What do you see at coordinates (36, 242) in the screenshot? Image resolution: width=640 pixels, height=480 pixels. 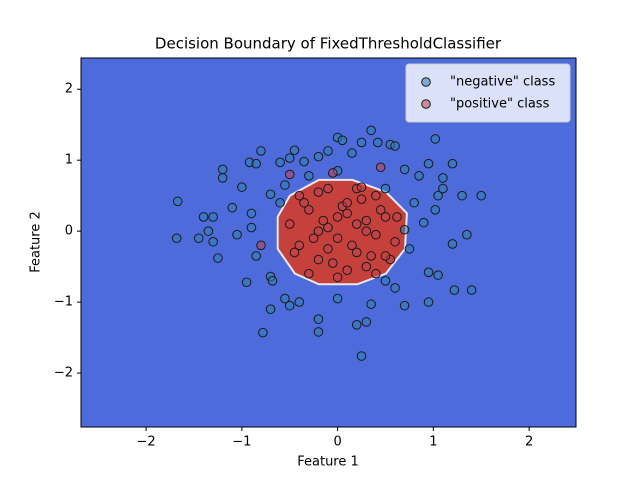 I see `y-axis-label: Feature 2` at bounding box center [36, 242].